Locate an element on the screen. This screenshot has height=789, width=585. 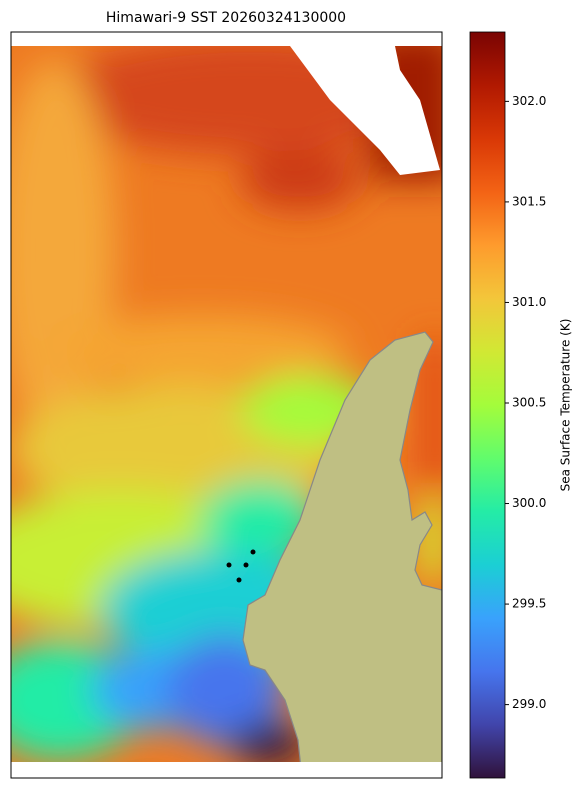
colorbar-tick-label: 301.5 is located at coordinates (529, 201).